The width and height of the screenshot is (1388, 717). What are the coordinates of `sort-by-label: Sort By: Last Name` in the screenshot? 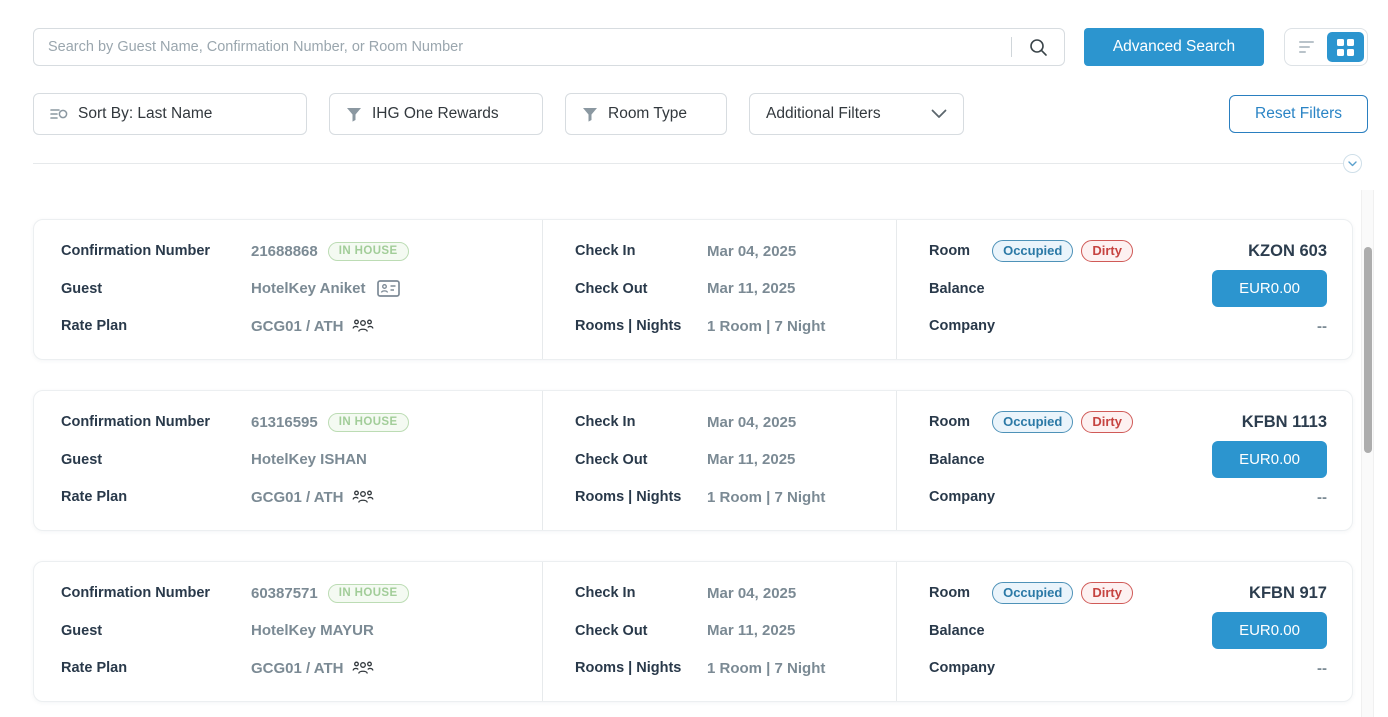 It's located at (145, 113).